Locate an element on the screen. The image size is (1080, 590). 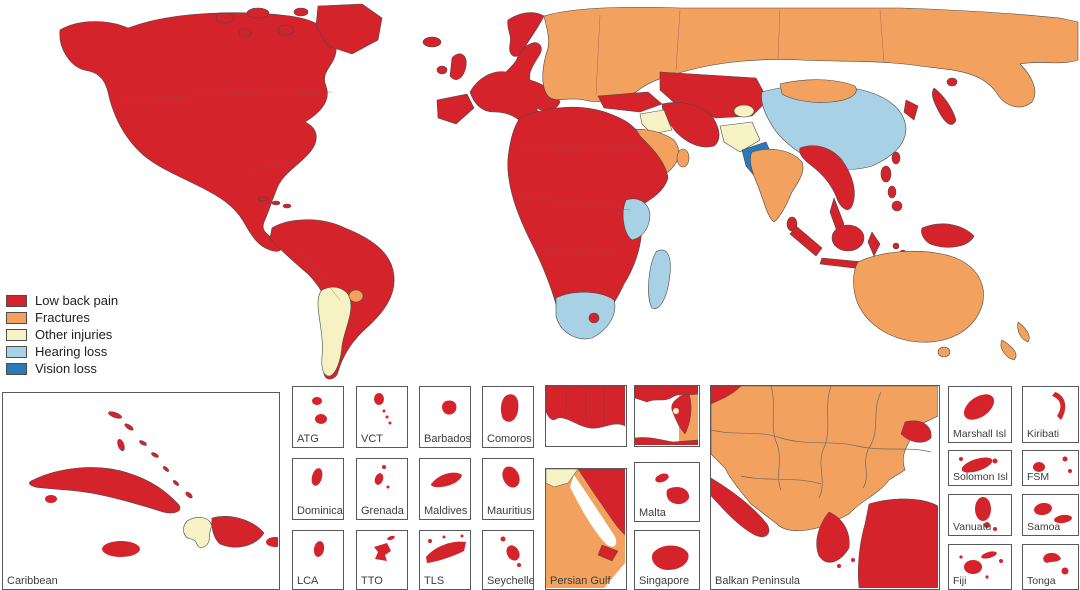
inset-label-persian-gulf: Persian Gulf is located at coordinates (580, 581).